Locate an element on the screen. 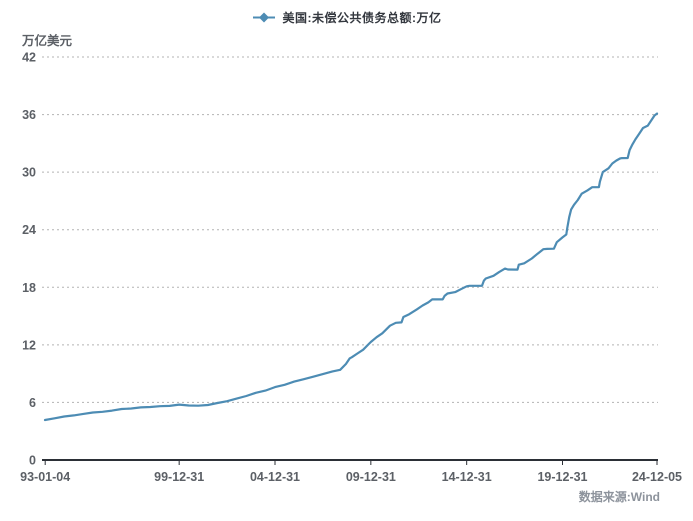 The width and height of the screenshot is (693, 521). legend-line-diamond-marker-icon is located at coordinates (263, 17).